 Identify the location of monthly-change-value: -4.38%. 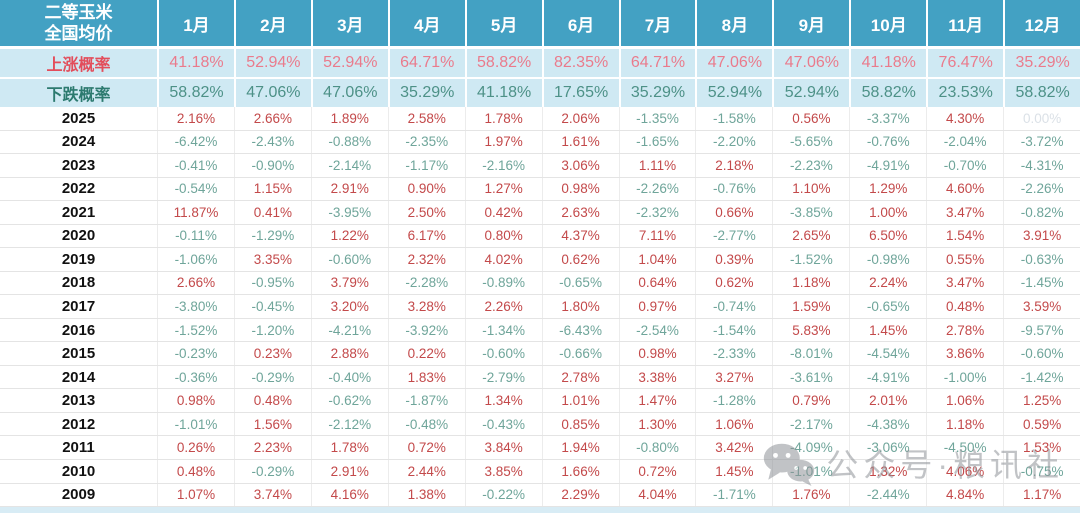
(887, 424).